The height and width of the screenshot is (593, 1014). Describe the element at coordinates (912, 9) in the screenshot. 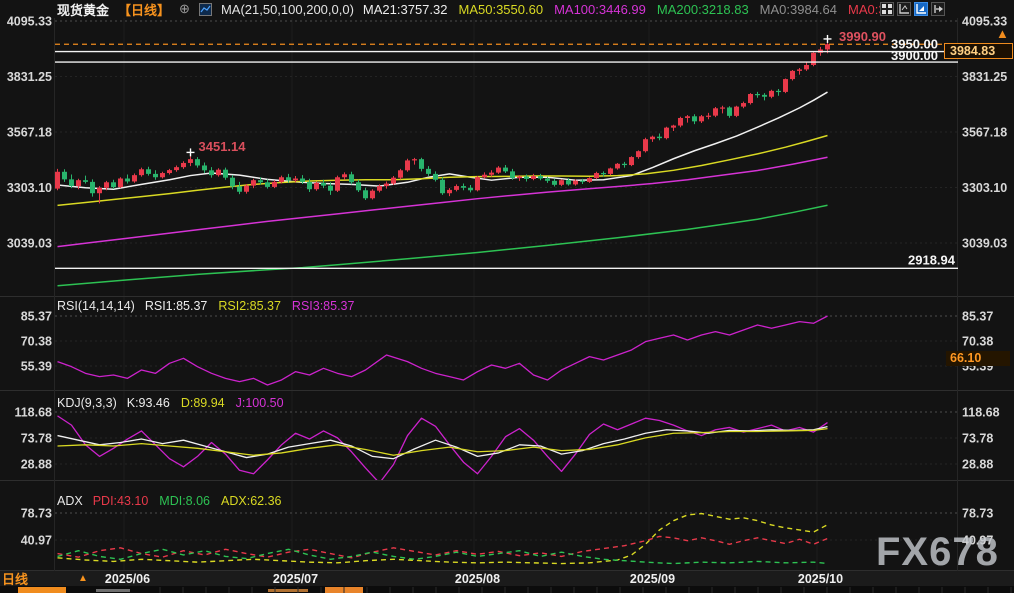

I see `chart-toolbar` at that location.